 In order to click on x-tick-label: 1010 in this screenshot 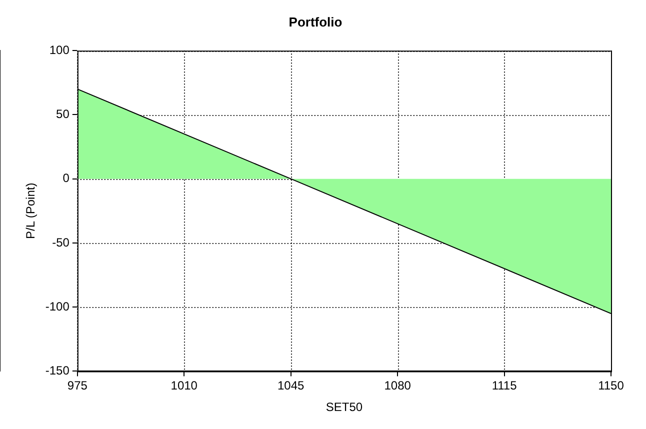, I will do `click(184, 385)`.